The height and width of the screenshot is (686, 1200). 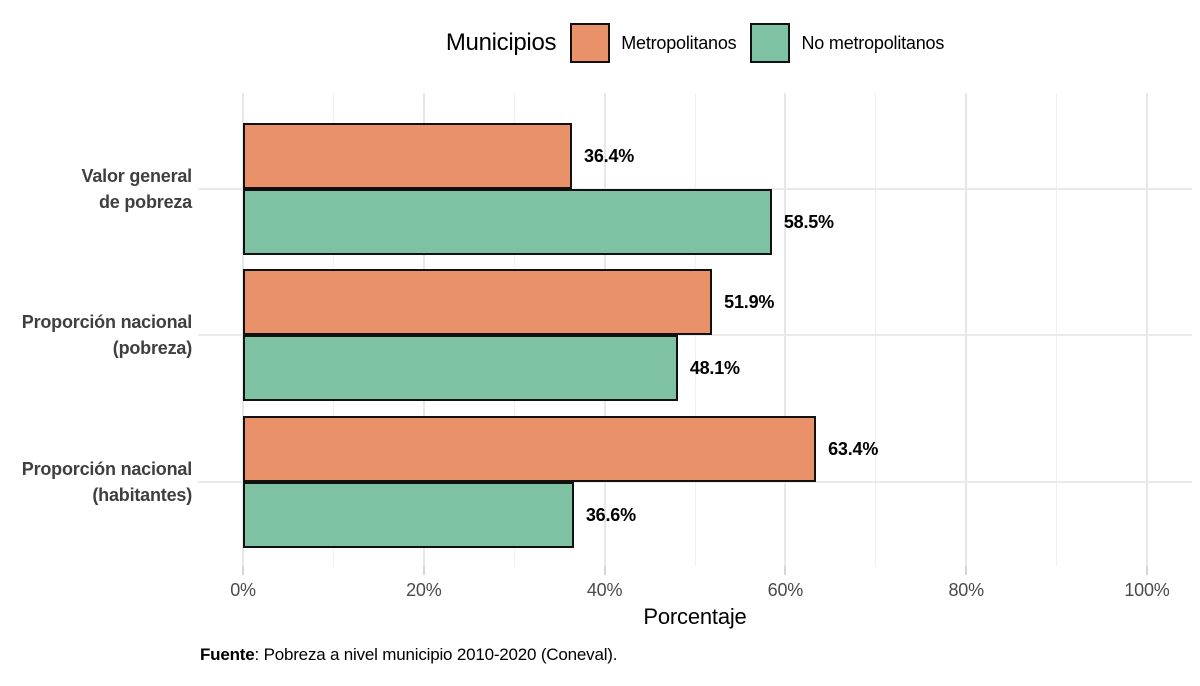 What do you see at coordinates (714, 367) in the screenshot?
I see `bar-value-label-no-metropolitanos-1: 48.1%` at bounding box center [714, 367].